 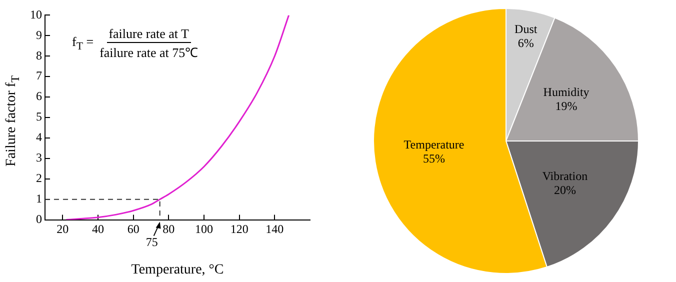 What do you see at coordinates (565, 175) in the screenshot?
I see `slice-label: Vibration` at bounding box center [565, 175].